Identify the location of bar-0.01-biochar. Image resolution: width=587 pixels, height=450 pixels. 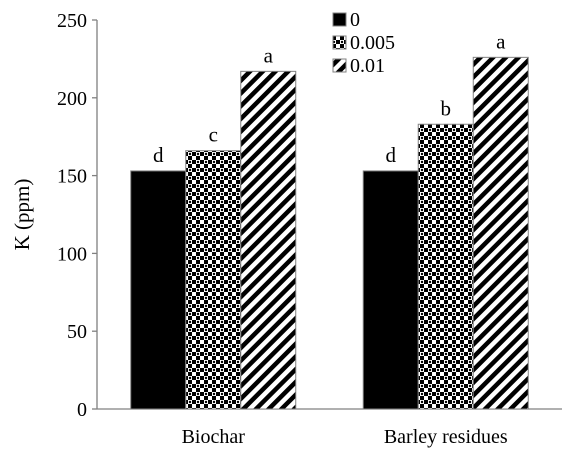
(268, 240).